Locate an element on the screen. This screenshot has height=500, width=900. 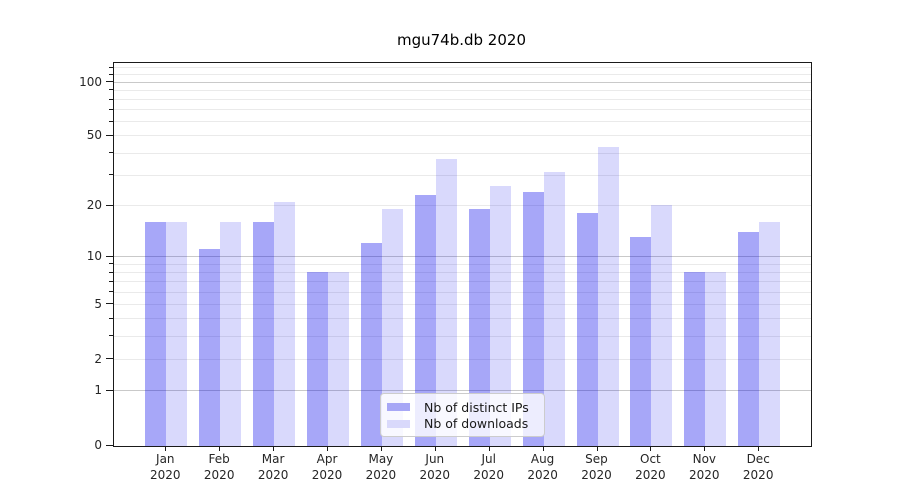
x-tick-label: Mar 2020 is located at coordinates (273, 467).